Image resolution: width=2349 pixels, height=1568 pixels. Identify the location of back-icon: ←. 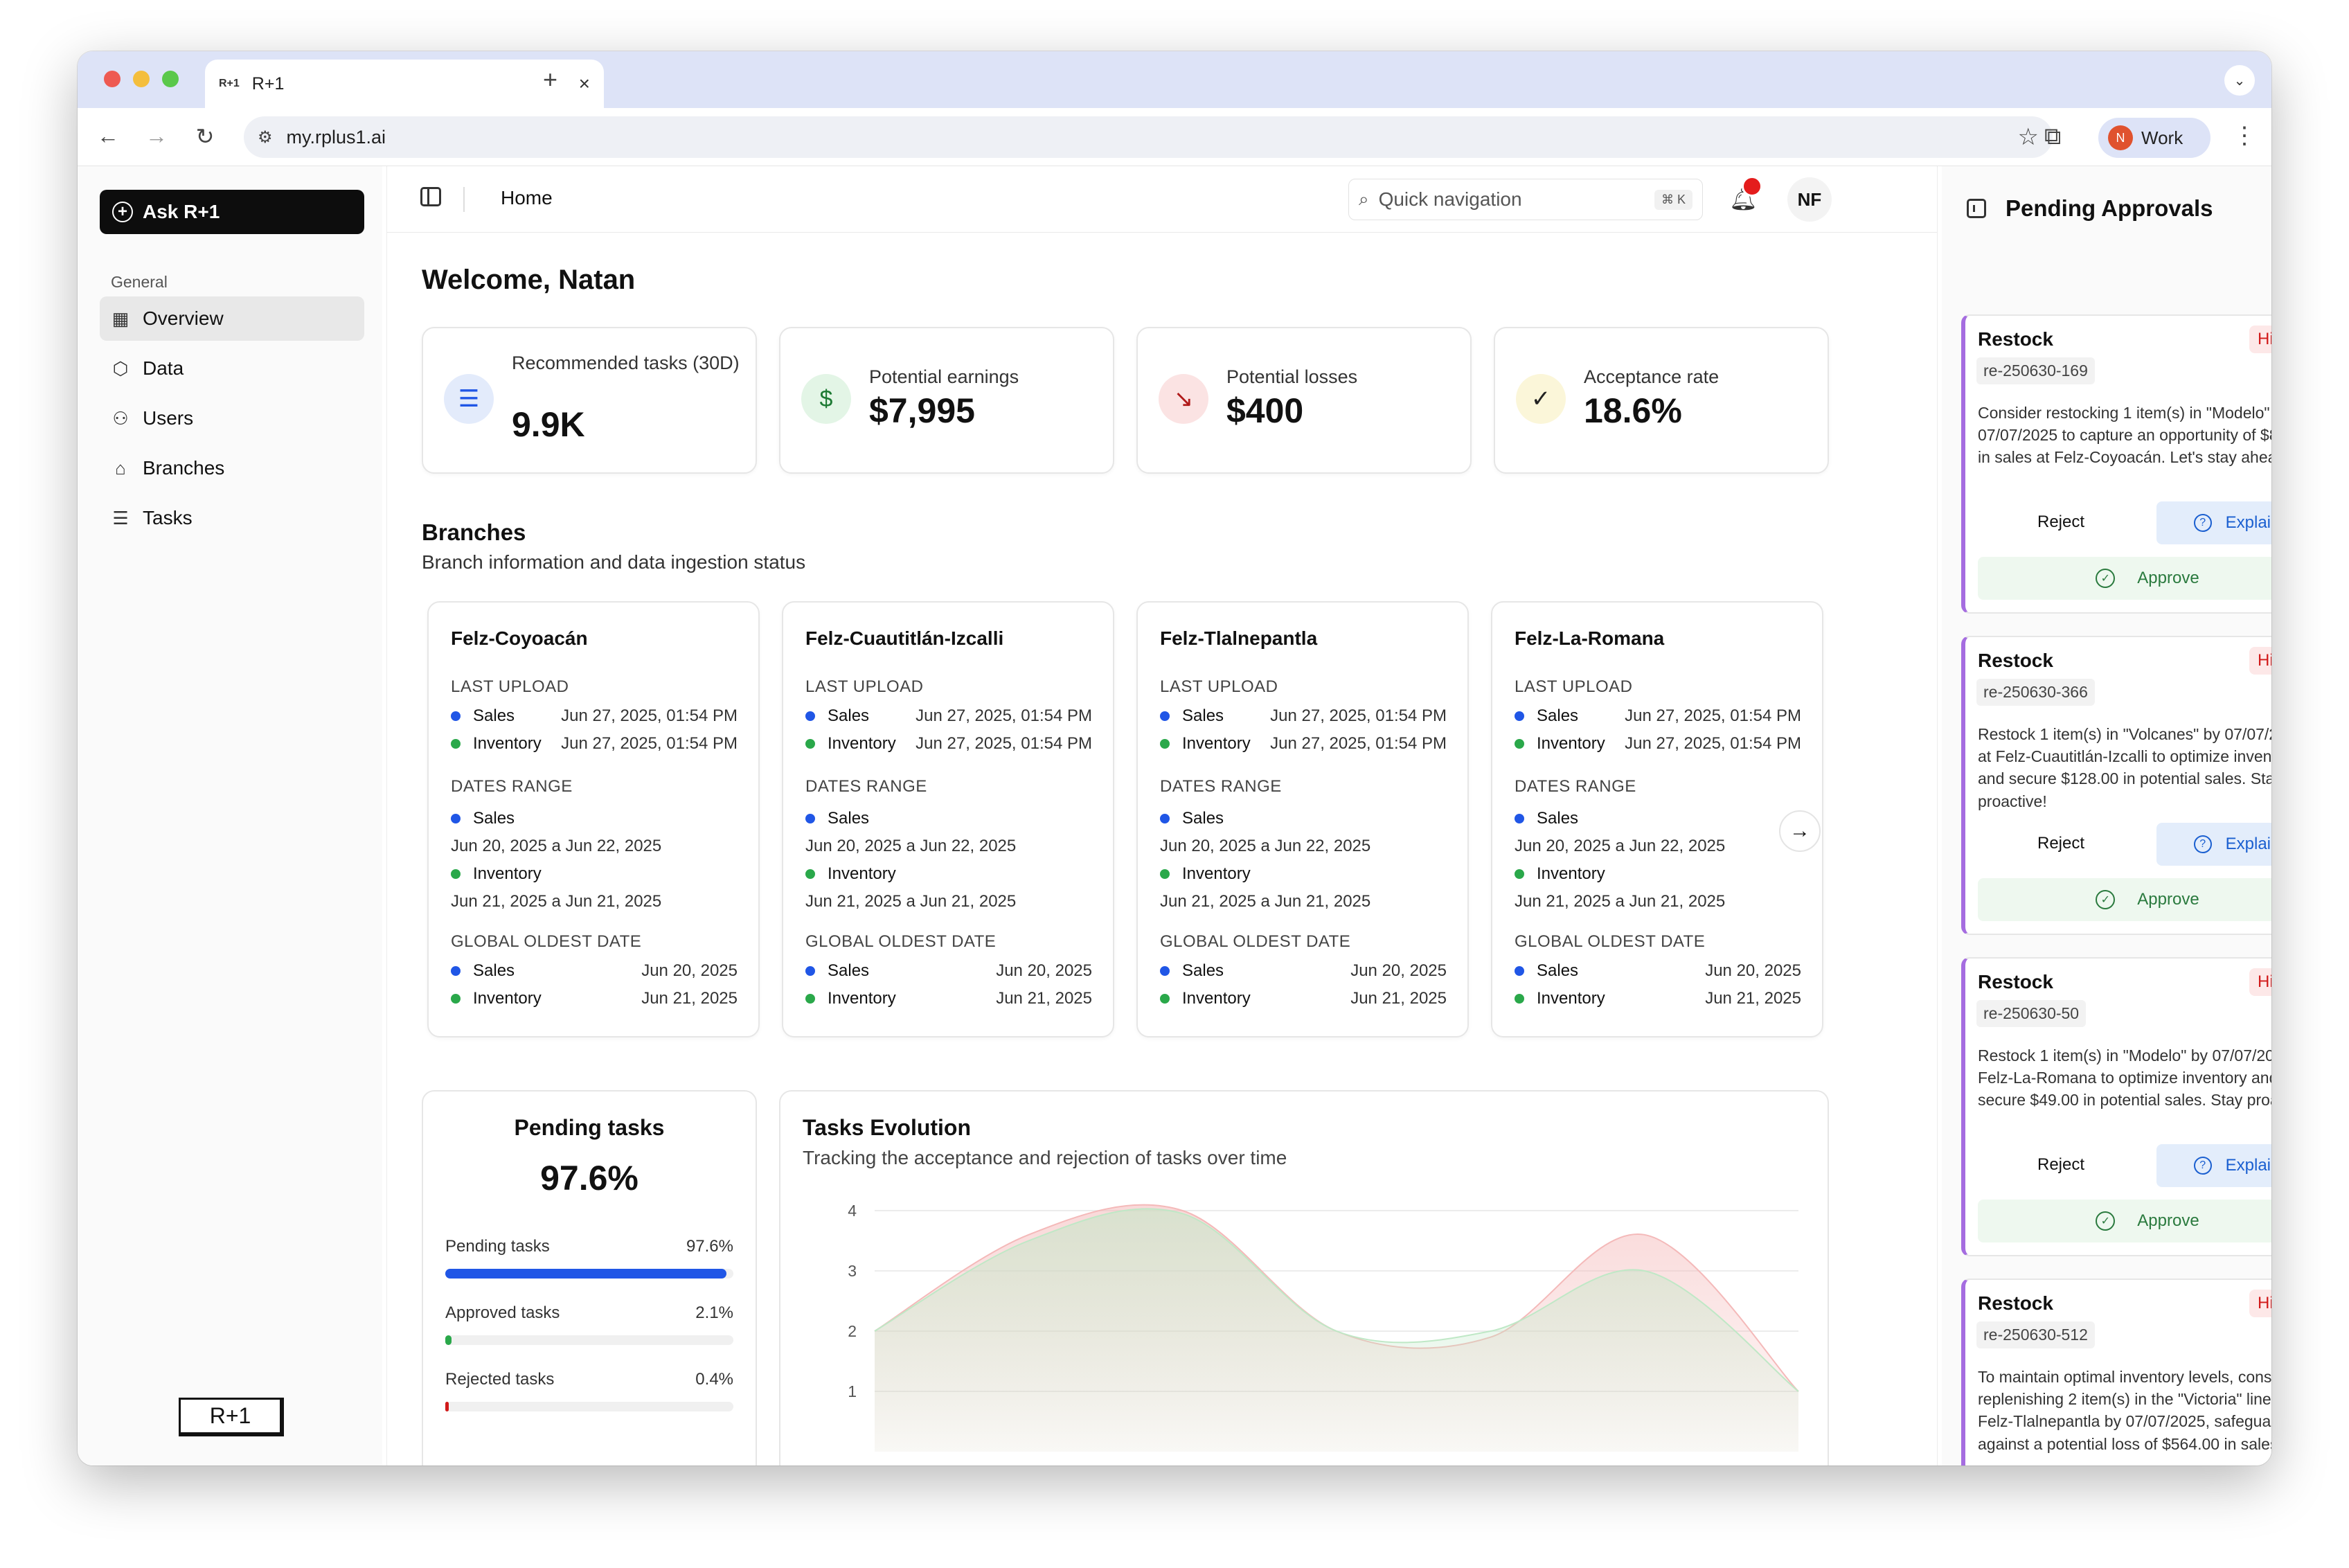
(108, 136).